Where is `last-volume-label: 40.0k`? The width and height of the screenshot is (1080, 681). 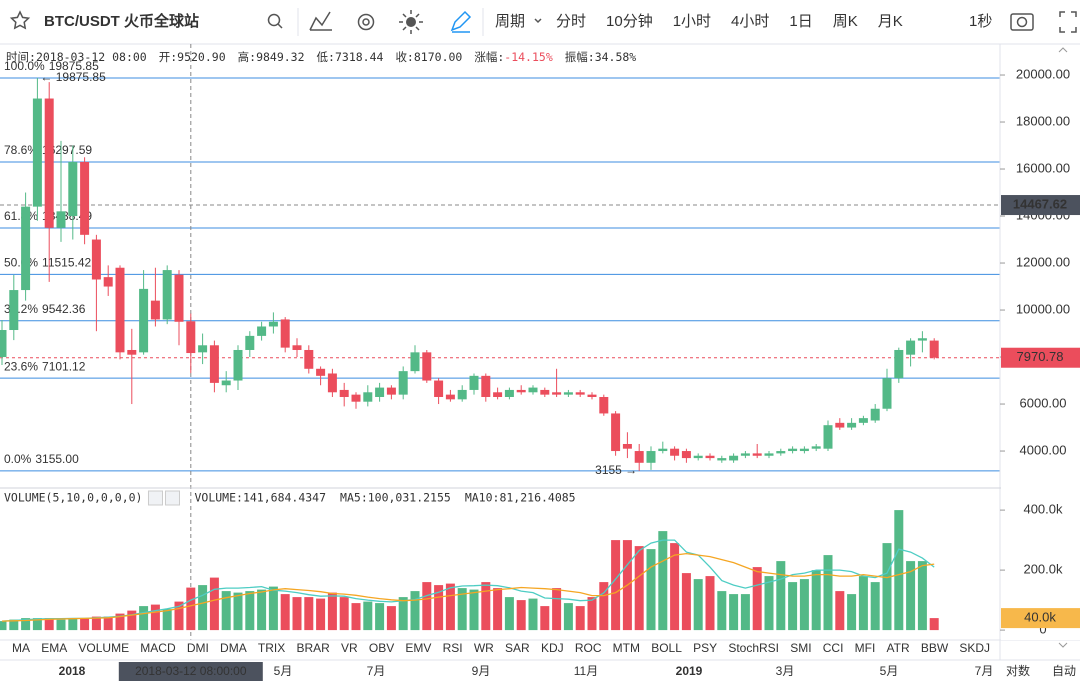
last-volume-label: 40.0k is located at coordinates (1040, 617).